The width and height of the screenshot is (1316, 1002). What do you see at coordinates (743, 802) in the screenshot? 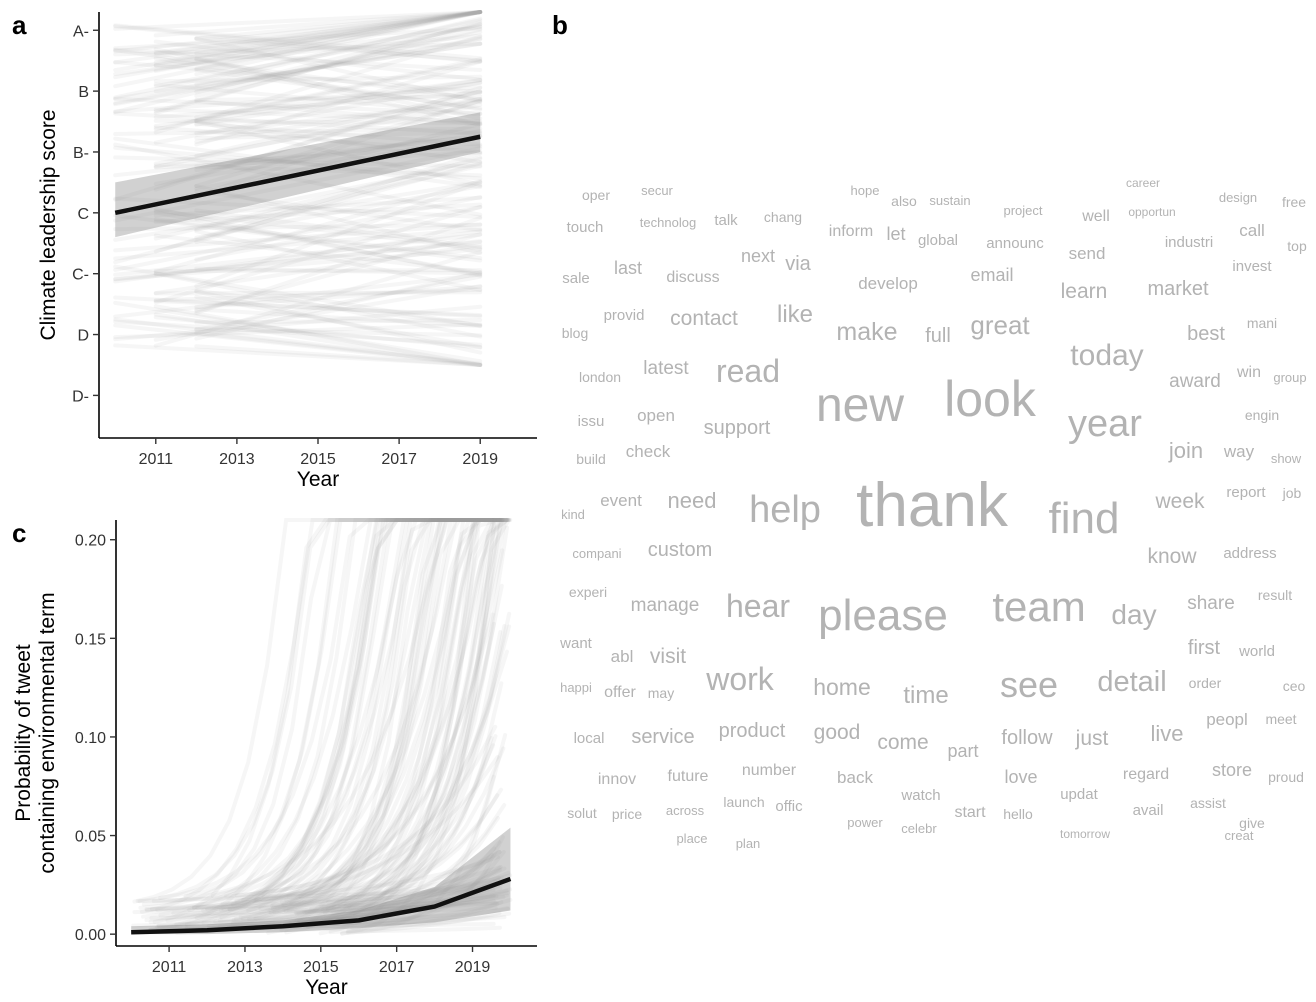
I see `word-launch: launch` at bounding box center [743, 802].